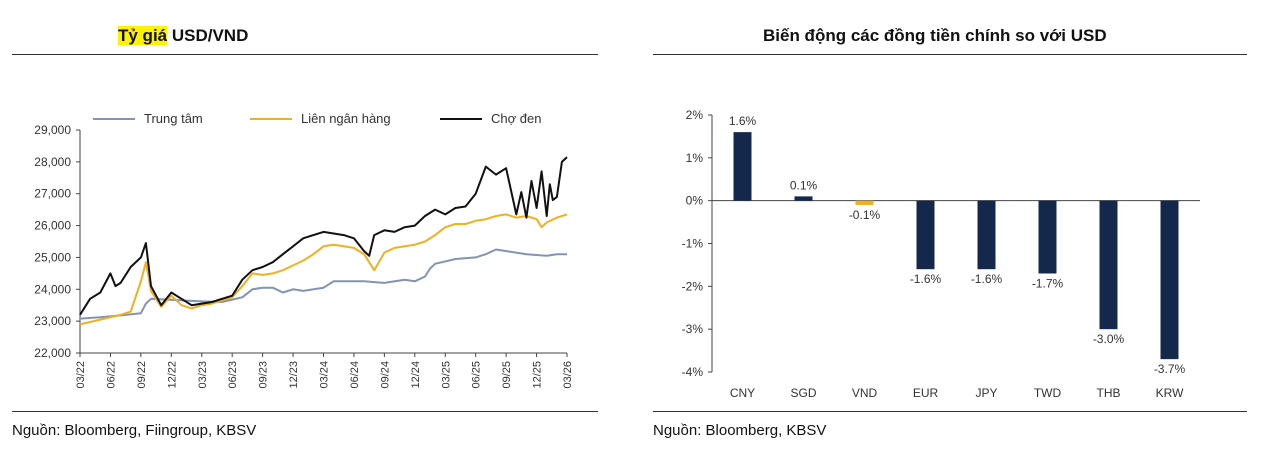 The image size is (1280, 453). I want to click on y-tick-label: 26,000, so click(52, 226).